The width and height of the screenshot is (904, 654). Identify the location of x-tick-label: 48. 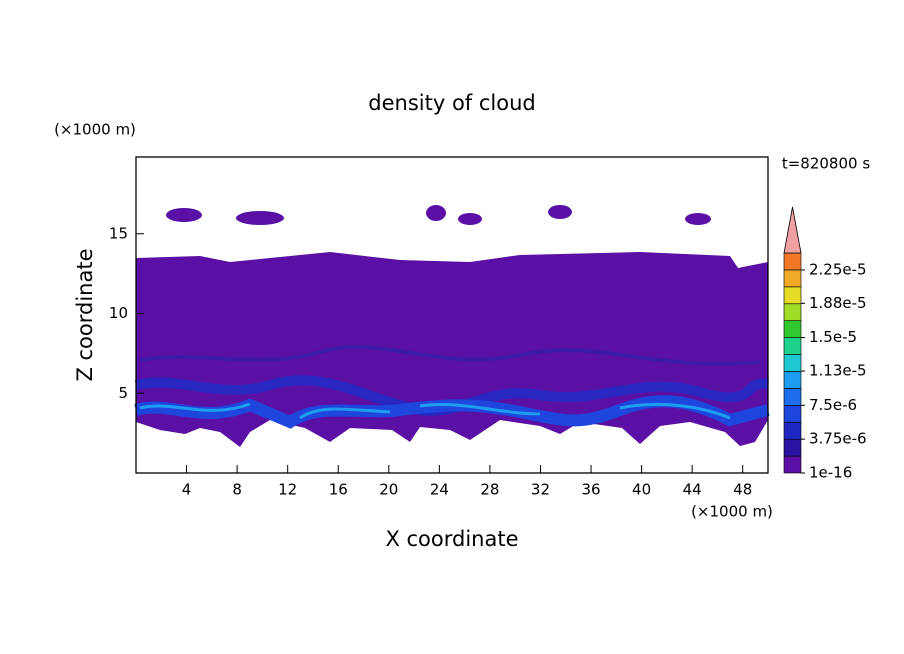
(742, 490).